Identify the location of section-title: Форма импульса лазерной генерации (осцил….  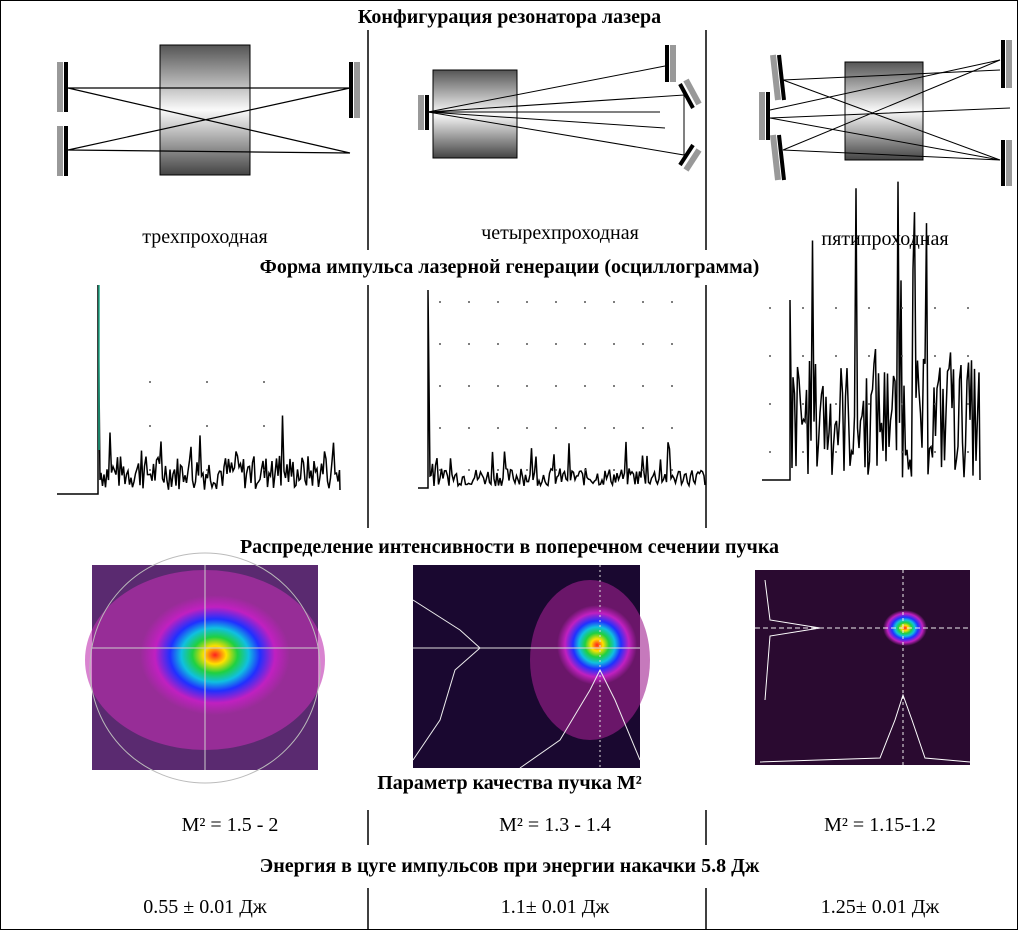
(509, 267).